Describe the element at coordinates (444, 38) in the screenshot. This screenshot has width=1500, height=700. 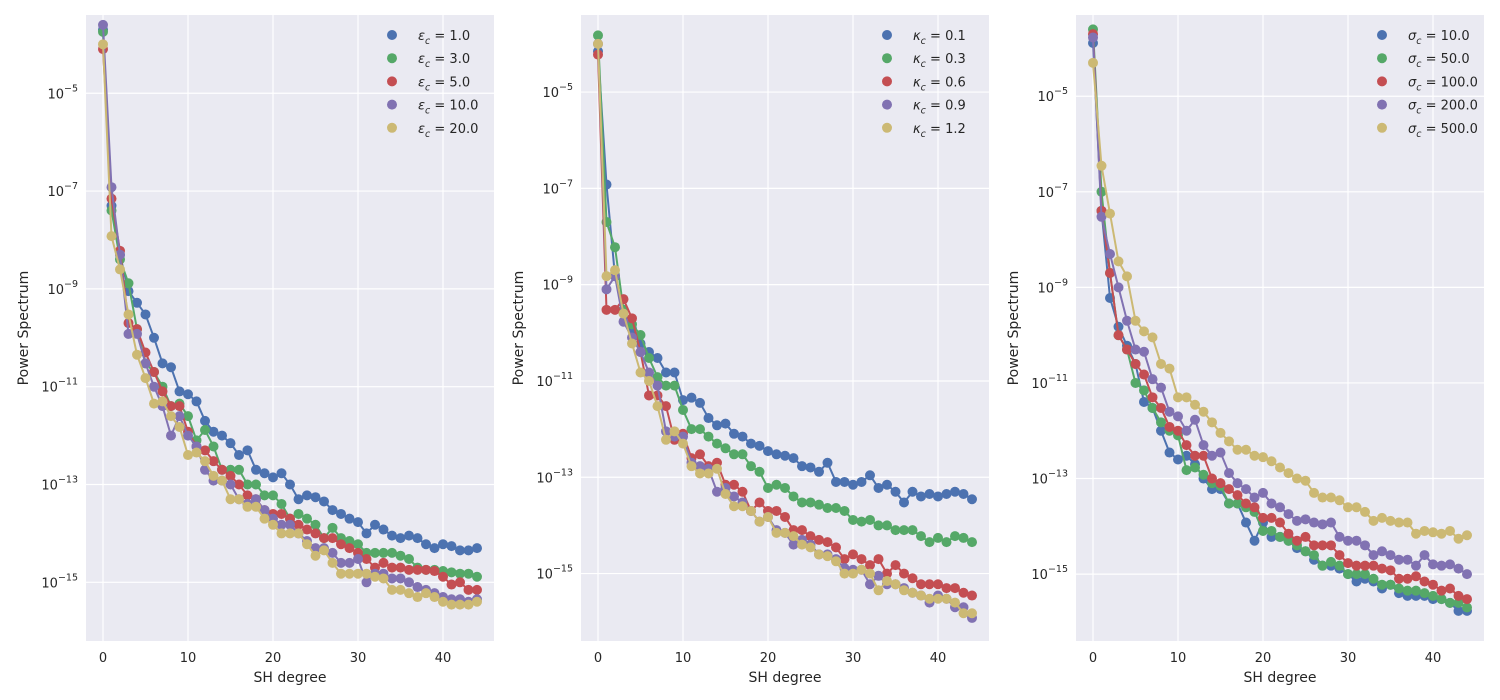
I see `legend-entry: εc = 1.0` at that location.